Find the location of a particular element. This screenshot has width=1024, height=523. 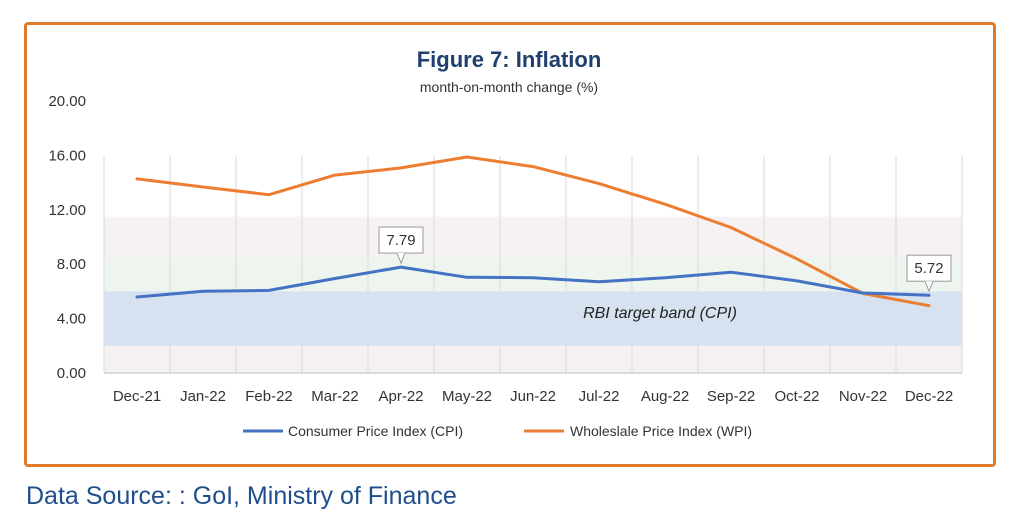

legend-label-cpi: Consumer Price Index (CPI) is located at coordinates (375, 431).